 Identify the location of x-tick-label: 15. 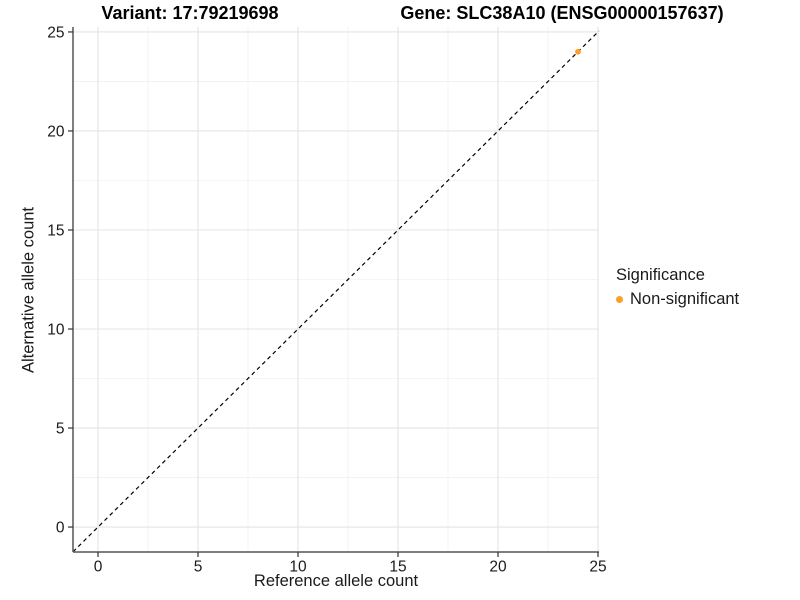
(397, 567).